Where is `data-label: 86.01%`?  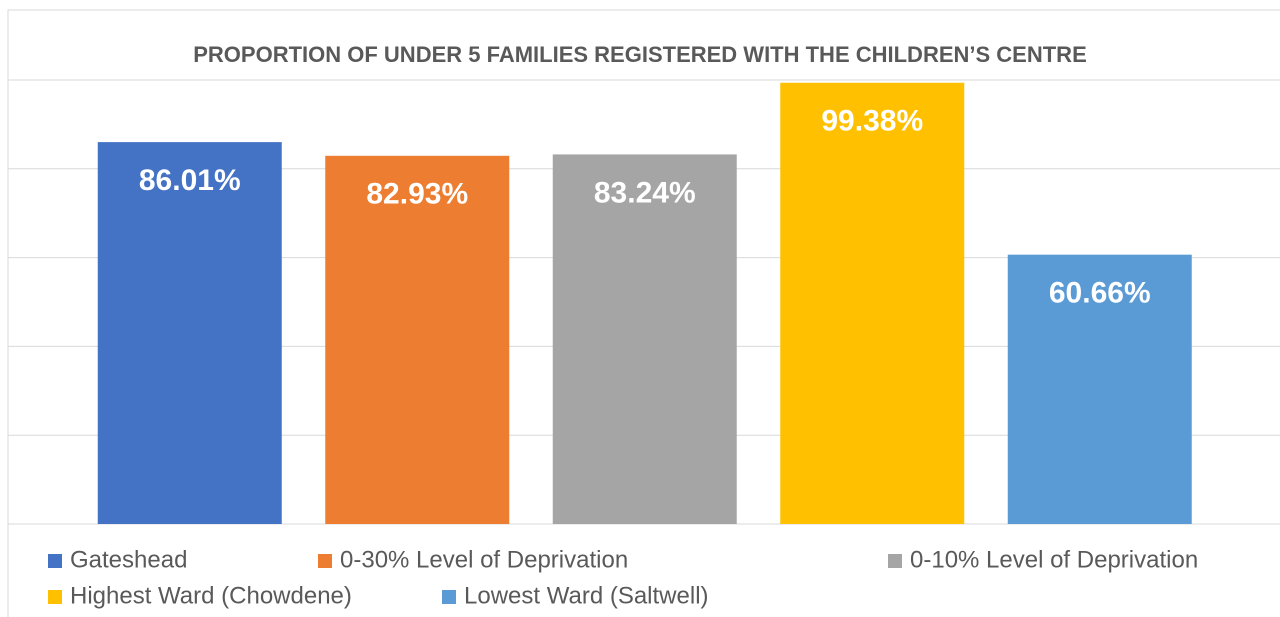
data-label: 86.01% is located at coordinates (190, 180).